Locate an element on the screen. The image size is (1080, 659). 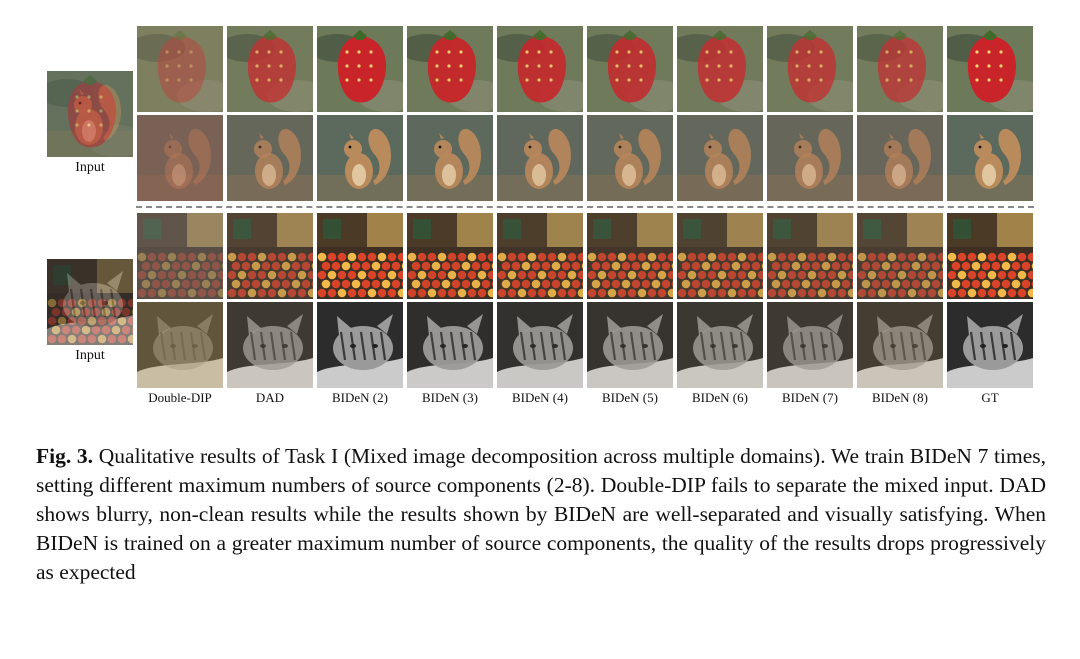
result-tile-squirrel-gt is located at coordinates (990, 158).